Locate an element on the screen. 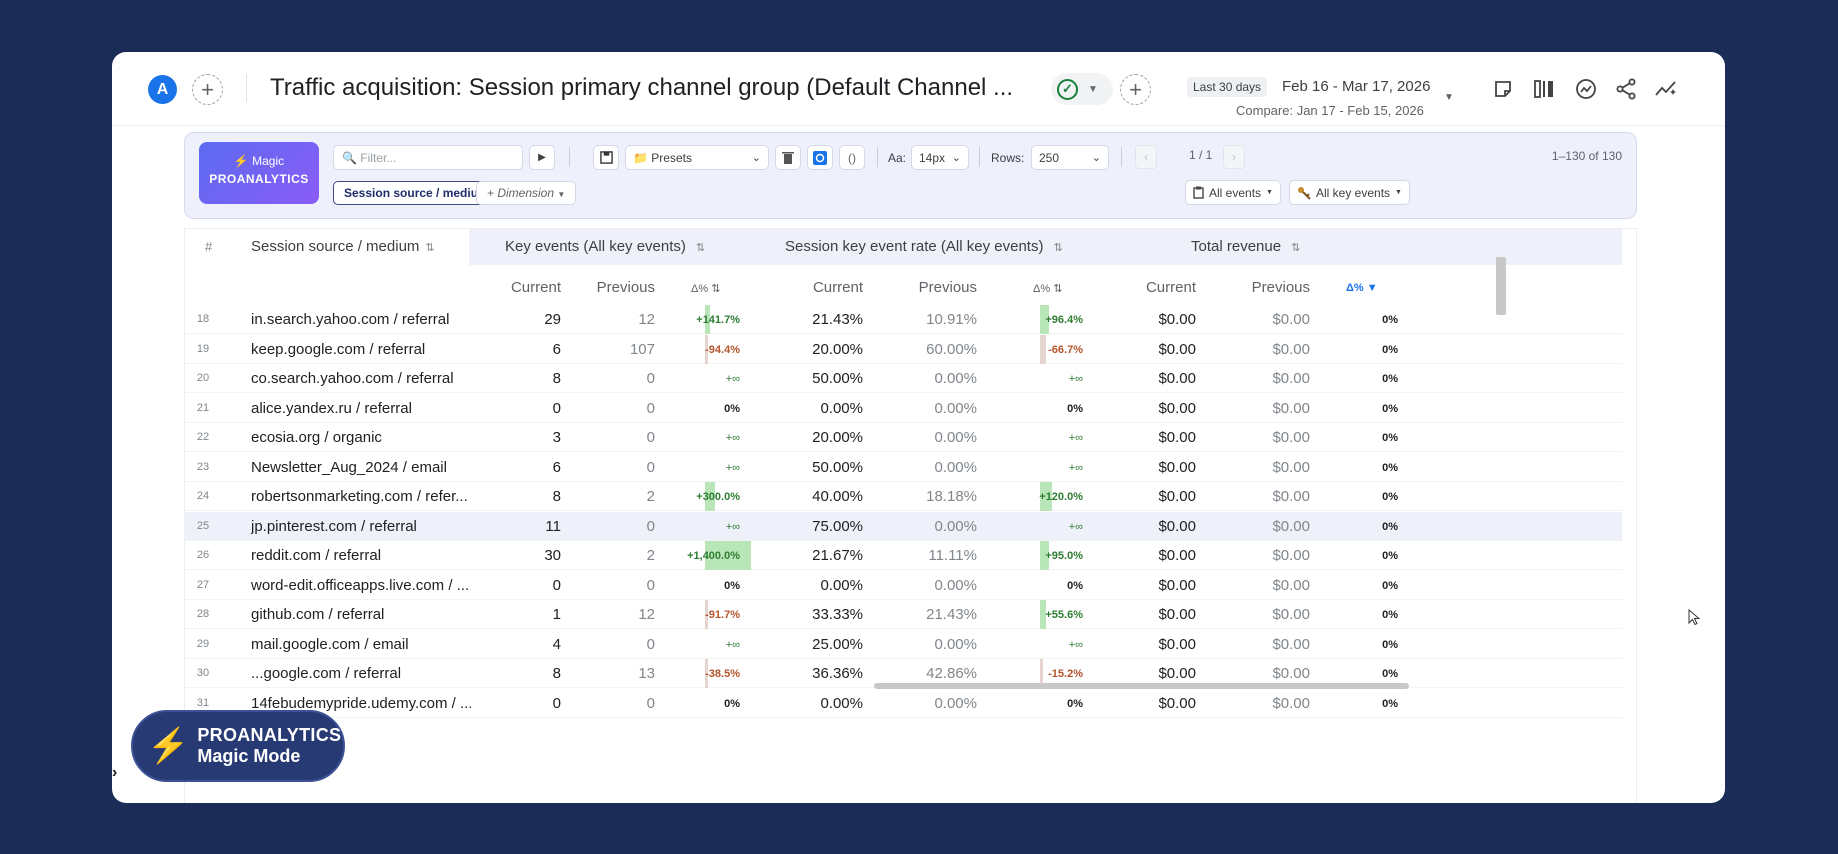 The height and width of the screenshot is (854, 1838). add-dimension-label: + Dimension is located at coordinates (521, 193).